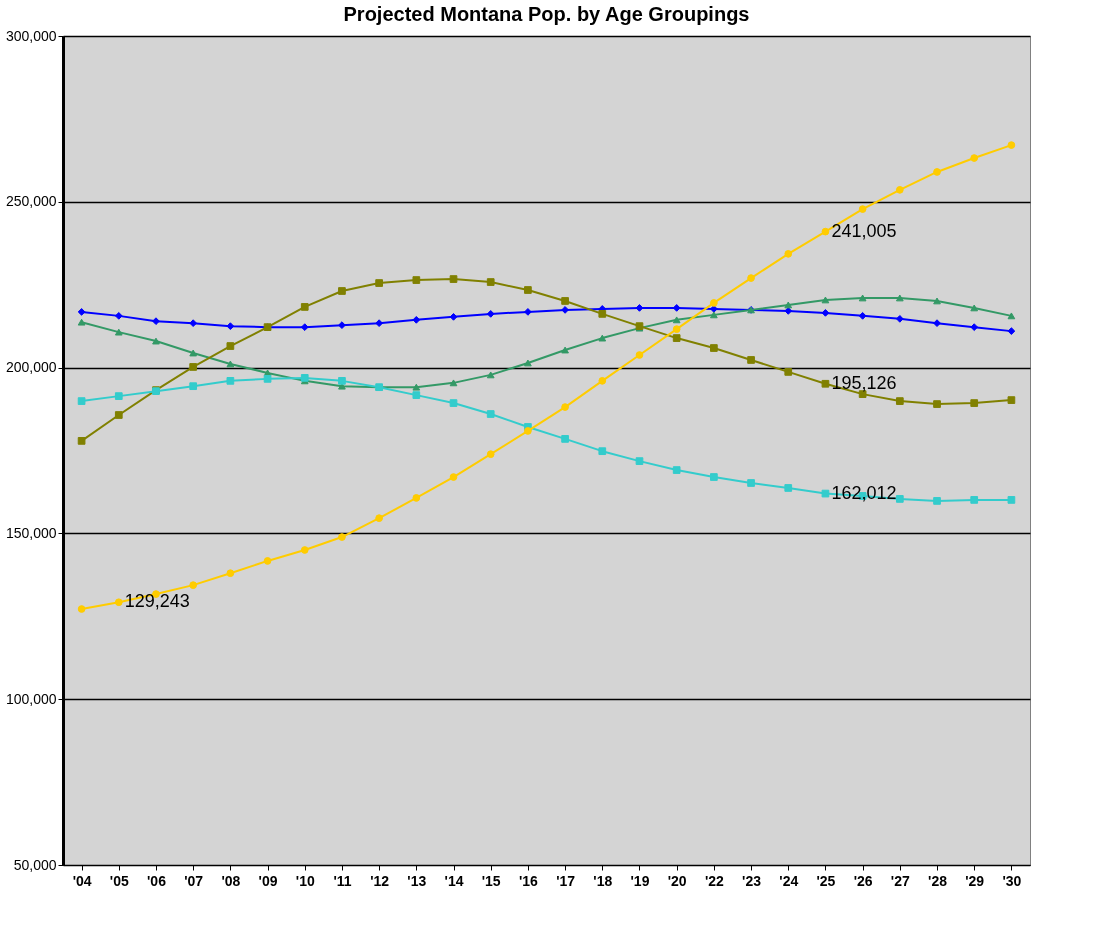 This screenshot has height=925, width=1095. I want to click on x-tick-label: '07, so click(194, 880).